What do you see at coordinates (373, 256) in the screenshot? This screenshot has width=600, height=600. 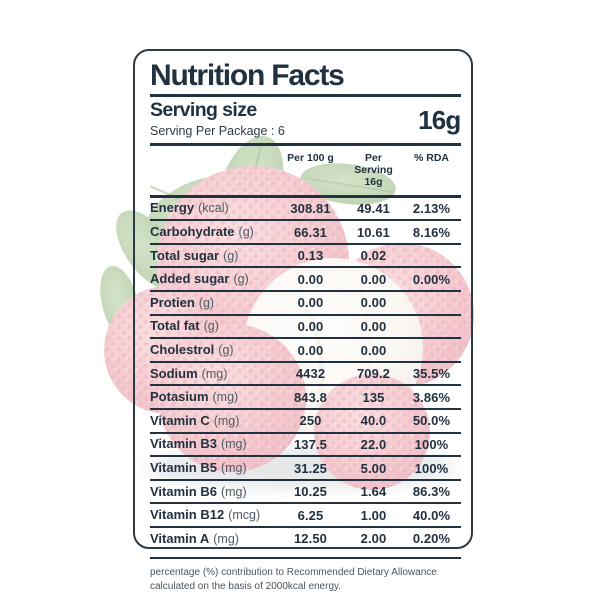 I see `per-serving-value: 0.02` at bounding box center [373, 256].